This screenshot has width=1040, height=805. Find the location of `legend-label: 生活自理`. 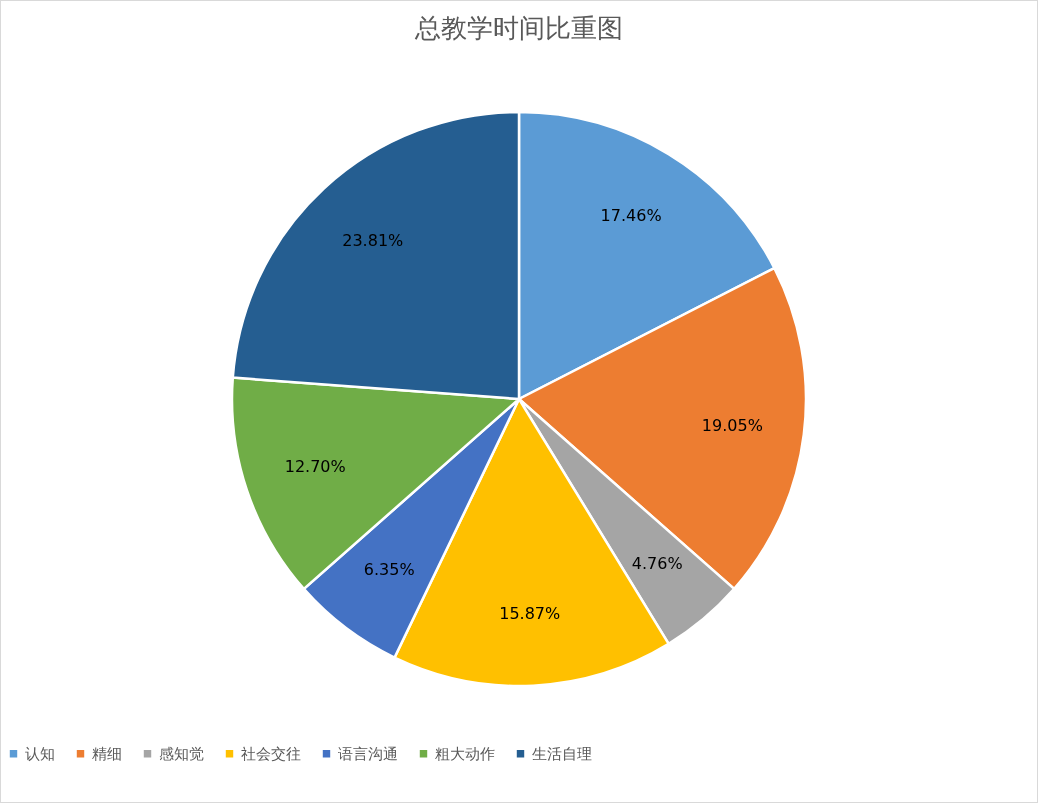

legend-label: 生活自理 is located at coordinates (562, 753).